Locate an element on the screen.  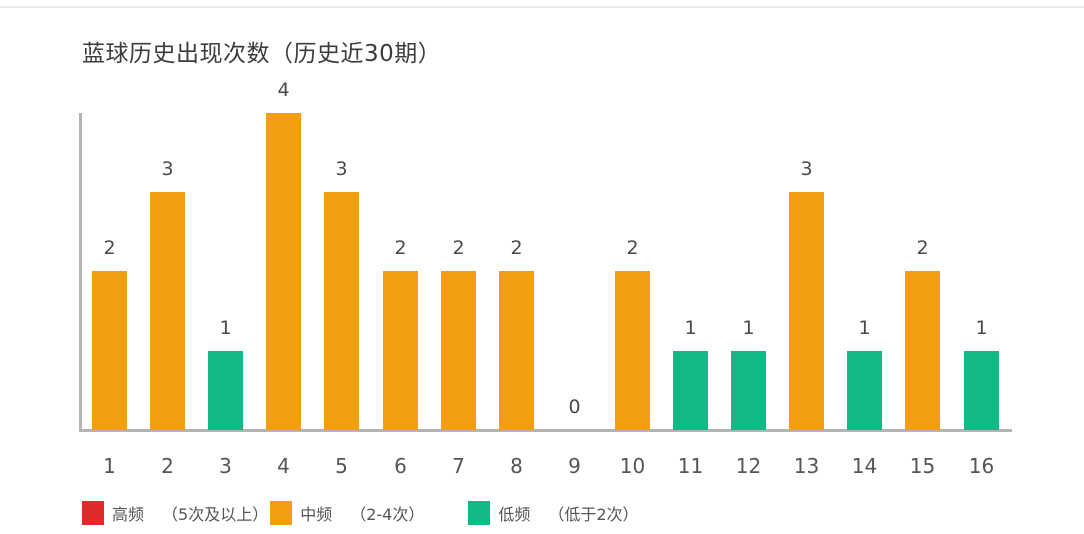
x-tick-label: 8 is located at coordinates (516, 466).